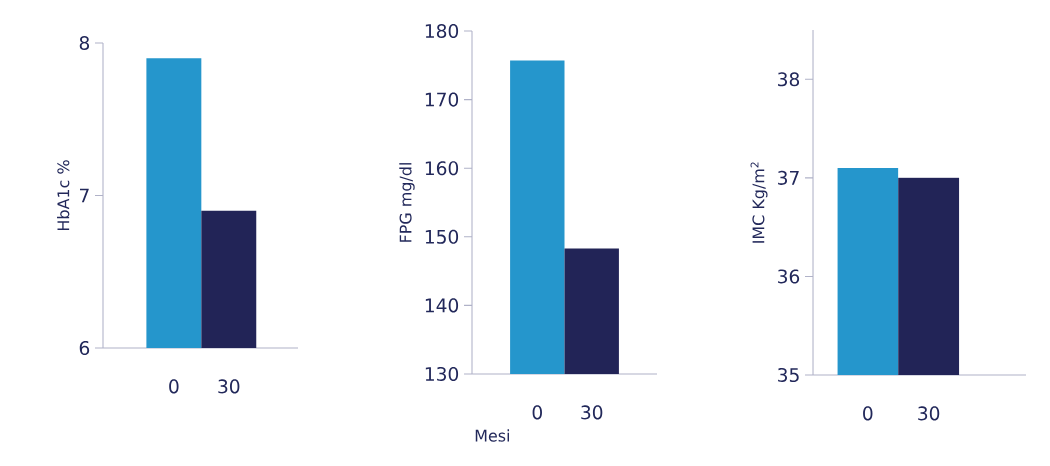  I want to click on y-axis-title: HbA1c %, so click(63, 195).